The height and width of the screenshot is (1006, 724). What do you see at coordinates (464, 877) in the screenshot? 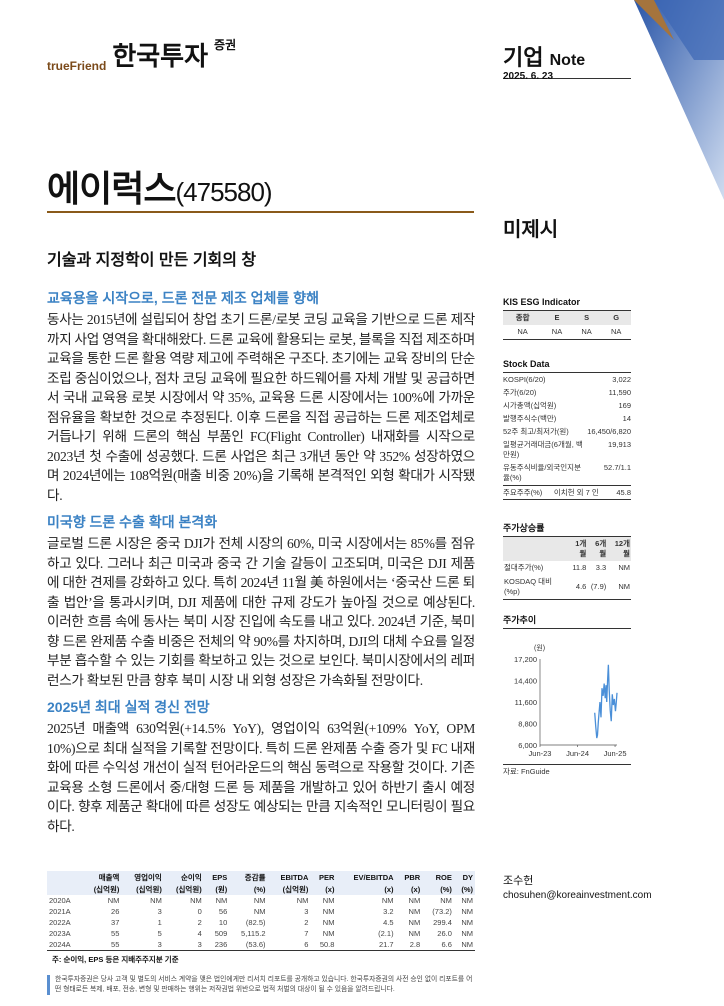
I see `financial-header: DY` at bounding box center [464, 877].